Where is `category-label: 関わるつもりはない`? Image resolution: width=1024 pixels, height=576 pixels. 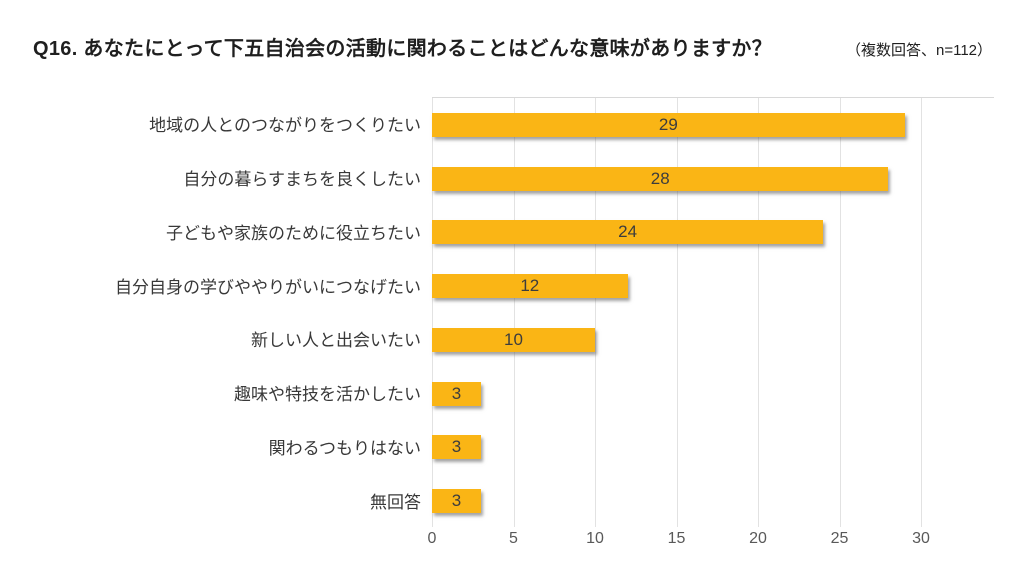 category-label: 関わるつもりはない is located at coordinates (344, 448).